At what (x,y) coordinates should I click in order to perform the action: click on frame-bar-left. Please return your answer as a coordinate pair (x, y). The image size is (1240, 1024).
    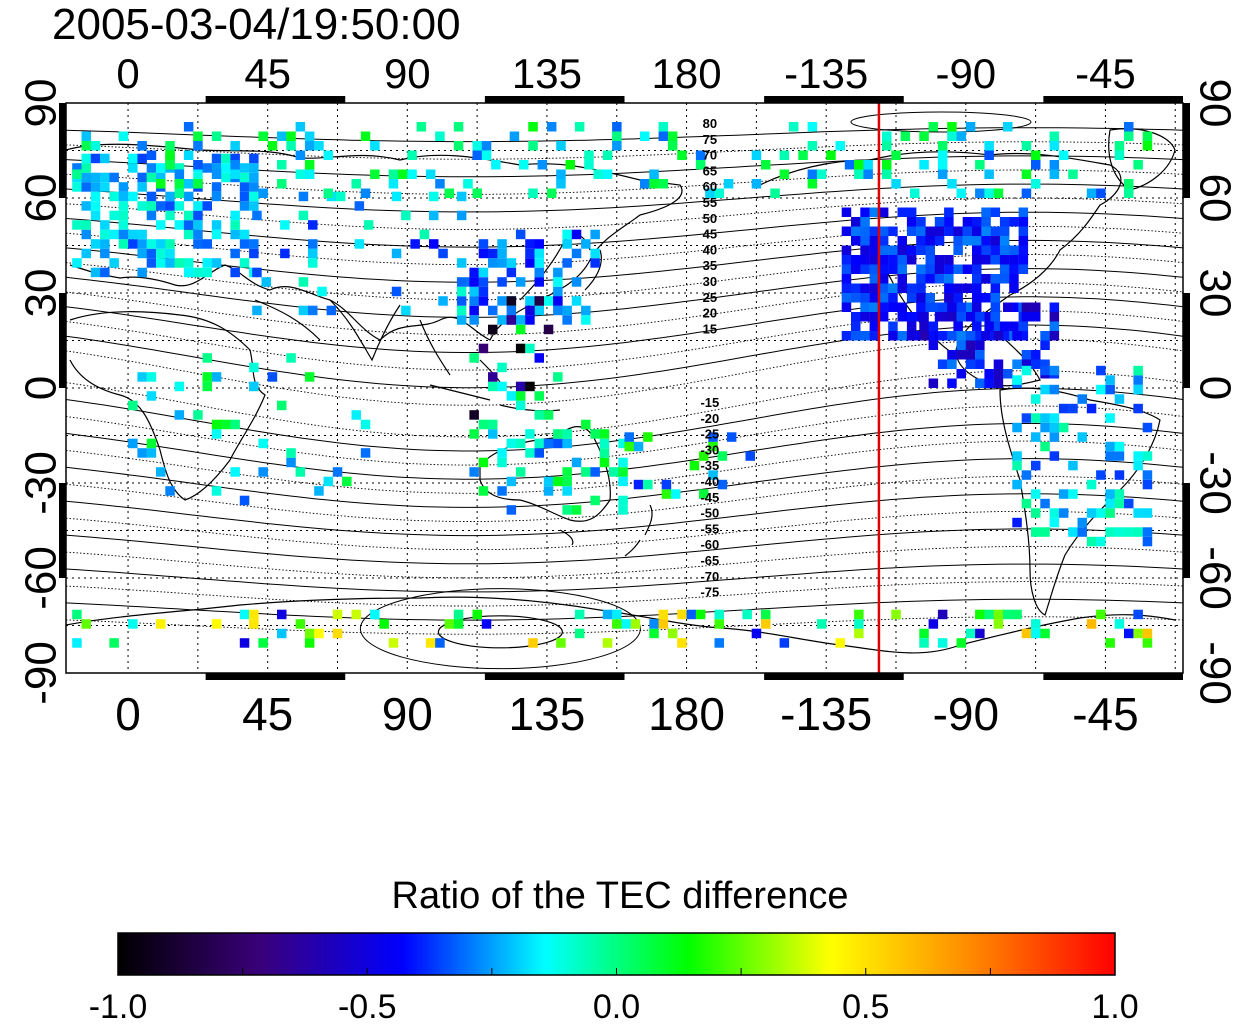
    Looking at the image, I should click on (62, 150).